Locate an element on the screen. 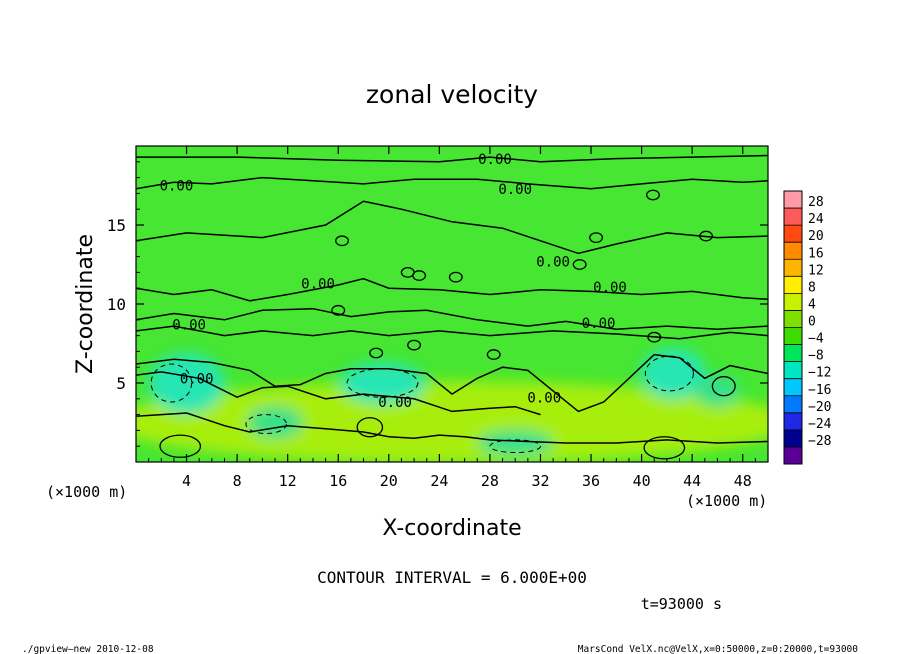  y-tick-label: 10 is located at coordinates (116, 304).